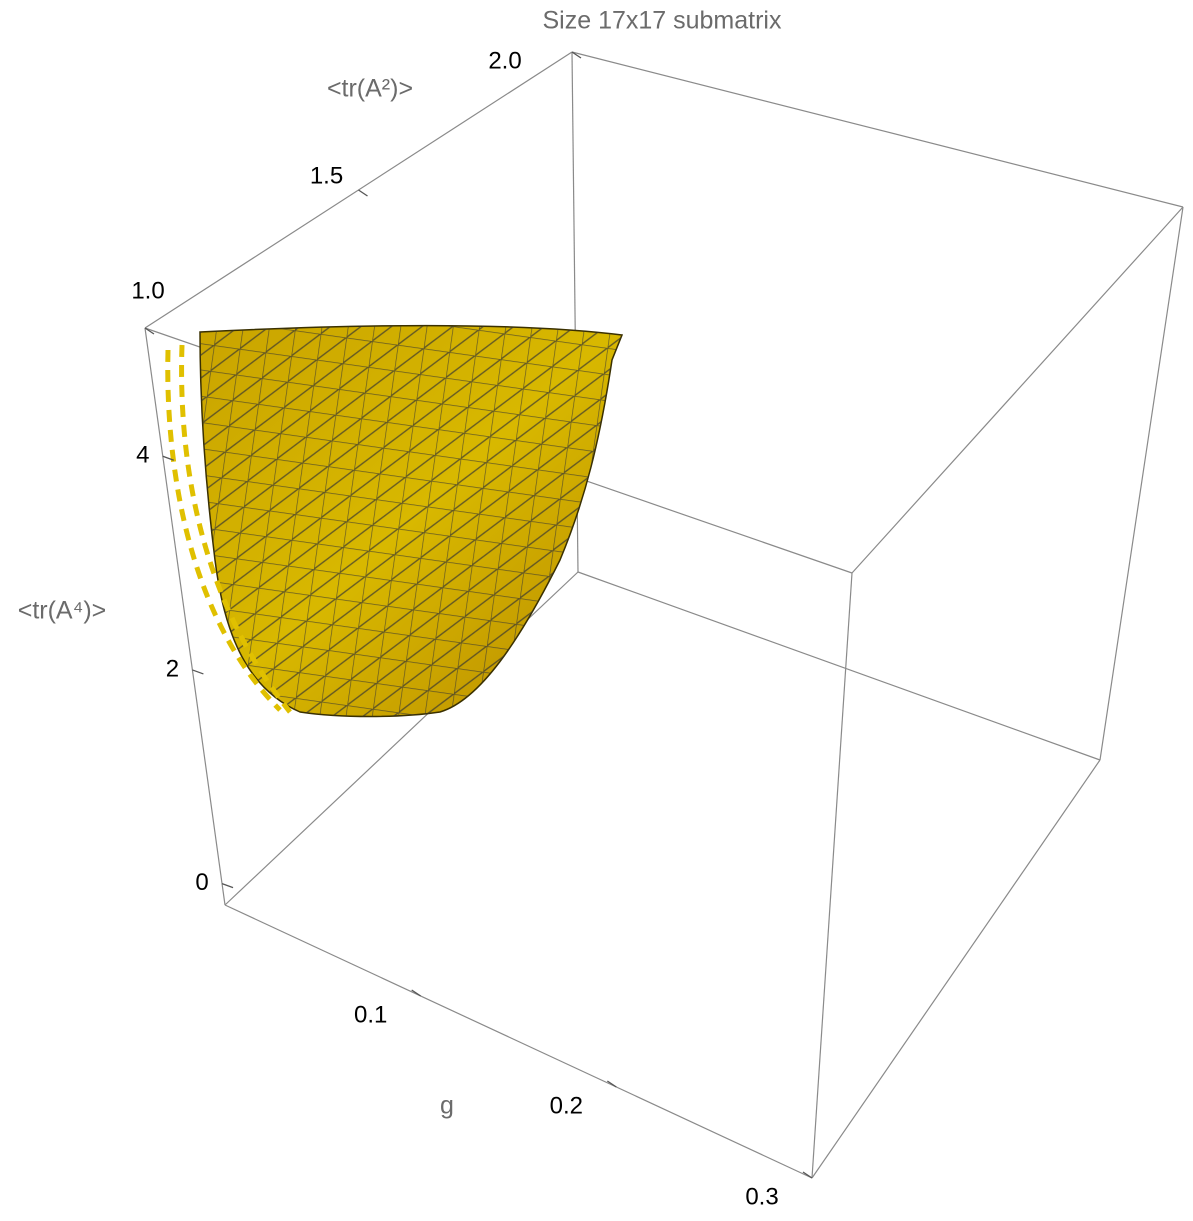 This screenshot has height=1221, width=1193. What do you see at coordinates (394, 521) in the screenshot?
I see `surface` at bounding box center [394, 521].